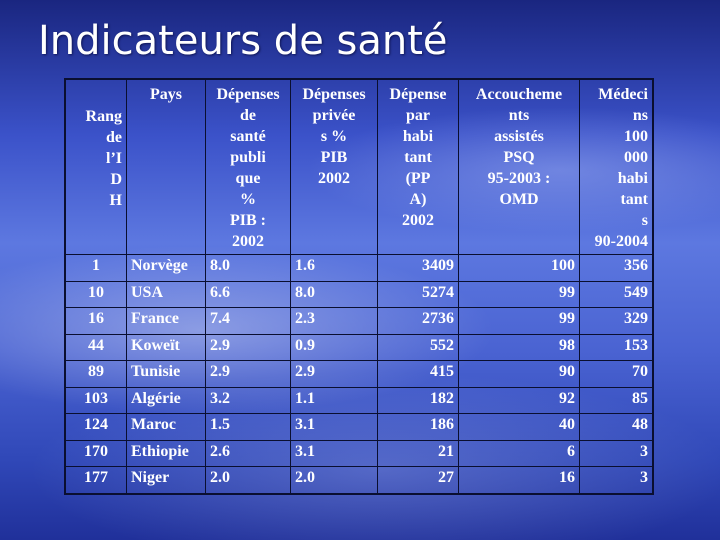 The image size is (720, 540). I want to click on cell-rang: 177, so click(95, 480).